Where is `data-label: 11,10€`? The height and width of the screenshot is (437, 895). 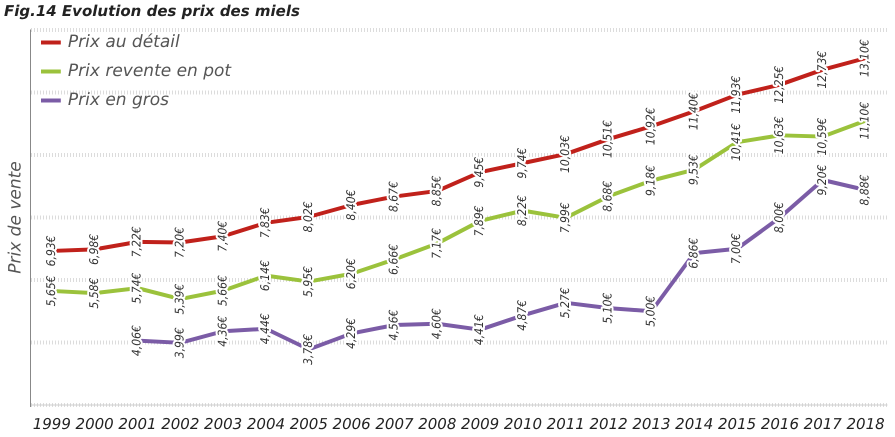 data-label: 11,10€ is located at coordinates (865, 121).